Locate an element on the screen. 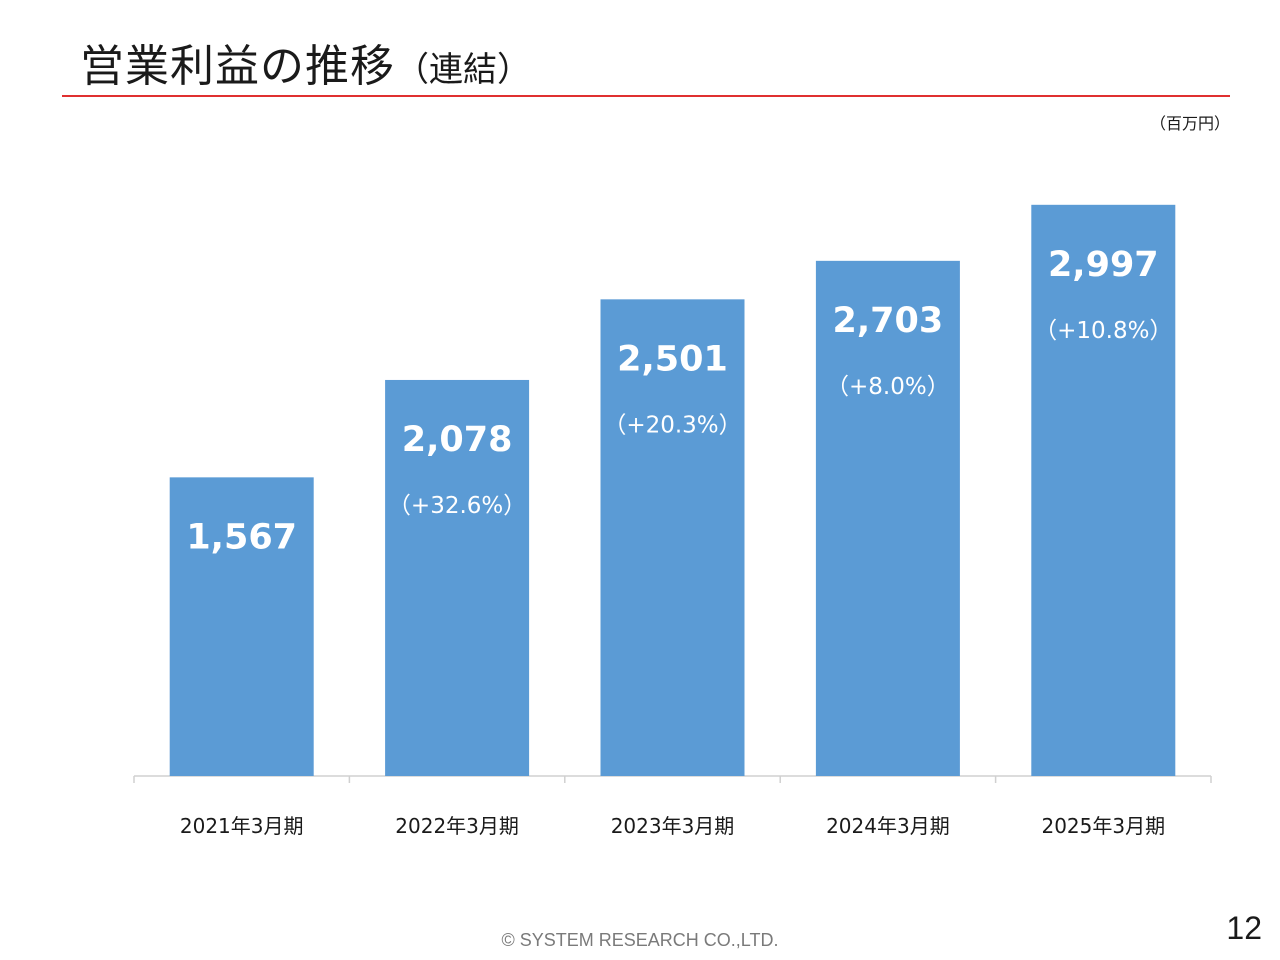 The height and width of the screenshot is (960, 1280). copyright-footer: © SYSTEM RESEARCH CO.,LTD. is located at coordinates (640, 940).